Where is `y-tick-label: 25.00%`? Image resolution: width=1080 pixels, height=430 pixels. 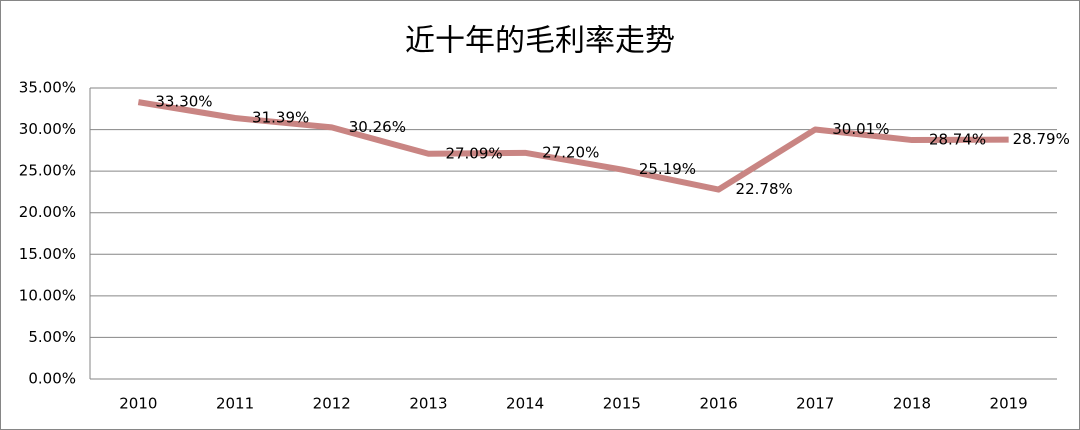
y-tick-label: 25.00% is located at coordinates (47, 171).